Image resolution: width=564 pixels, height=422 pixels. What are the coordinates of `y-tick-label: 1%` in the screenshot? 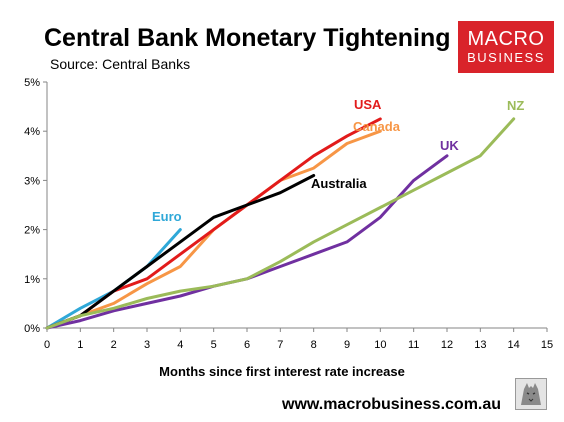 It's located at (32, 280).